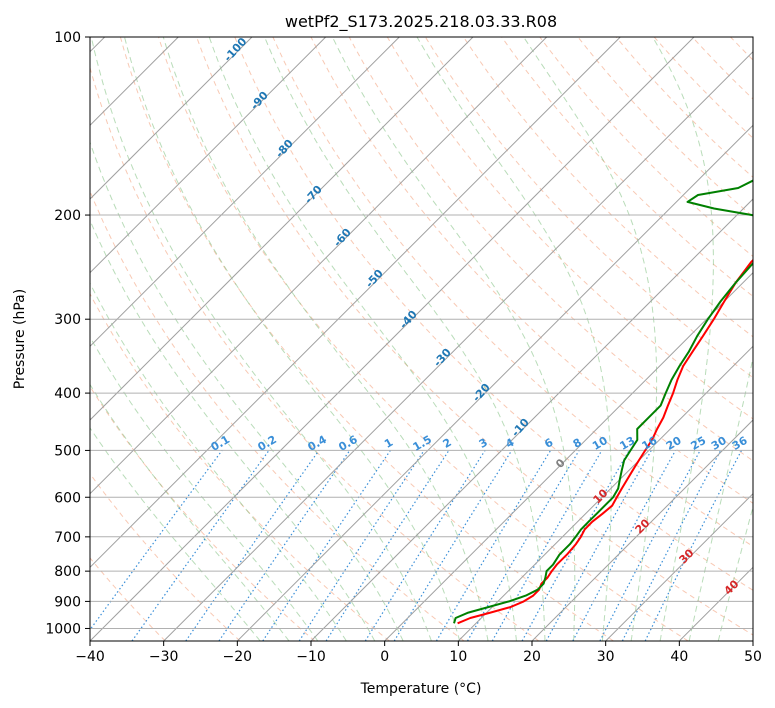  Describe the element at coordinates (606, 657) in the screenshot. I see `x-tick-label: 30` at that location.